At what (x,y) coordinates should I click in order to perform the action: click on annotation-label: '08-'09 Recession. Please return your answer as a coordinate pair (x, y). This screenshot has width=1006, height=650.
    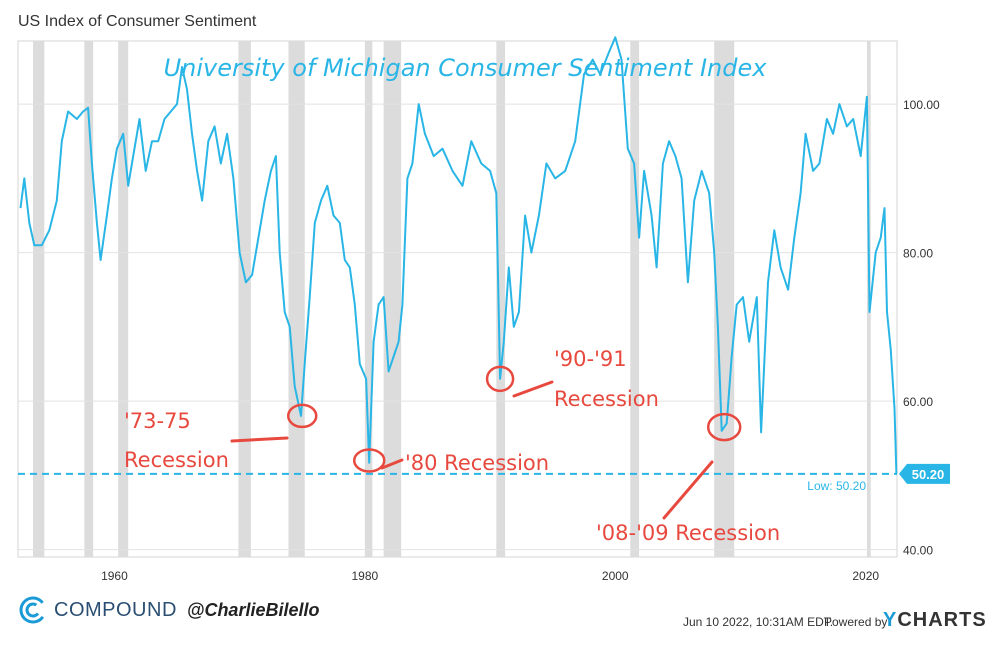
    Looking at the image, I should click on (688, 533).